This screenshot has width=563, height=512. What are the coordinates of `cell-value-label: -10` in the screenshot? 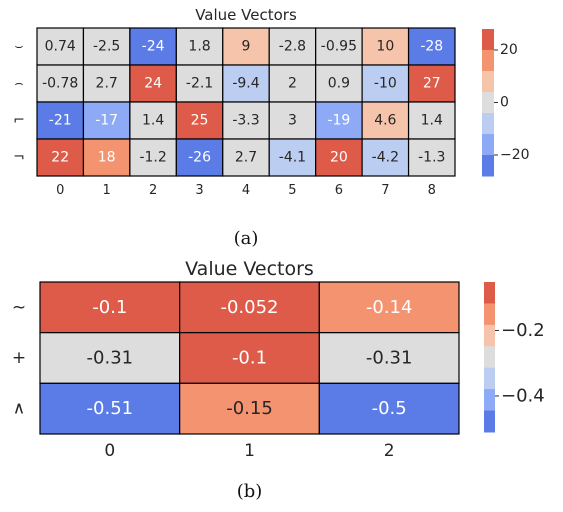 It's located at (385, 84).